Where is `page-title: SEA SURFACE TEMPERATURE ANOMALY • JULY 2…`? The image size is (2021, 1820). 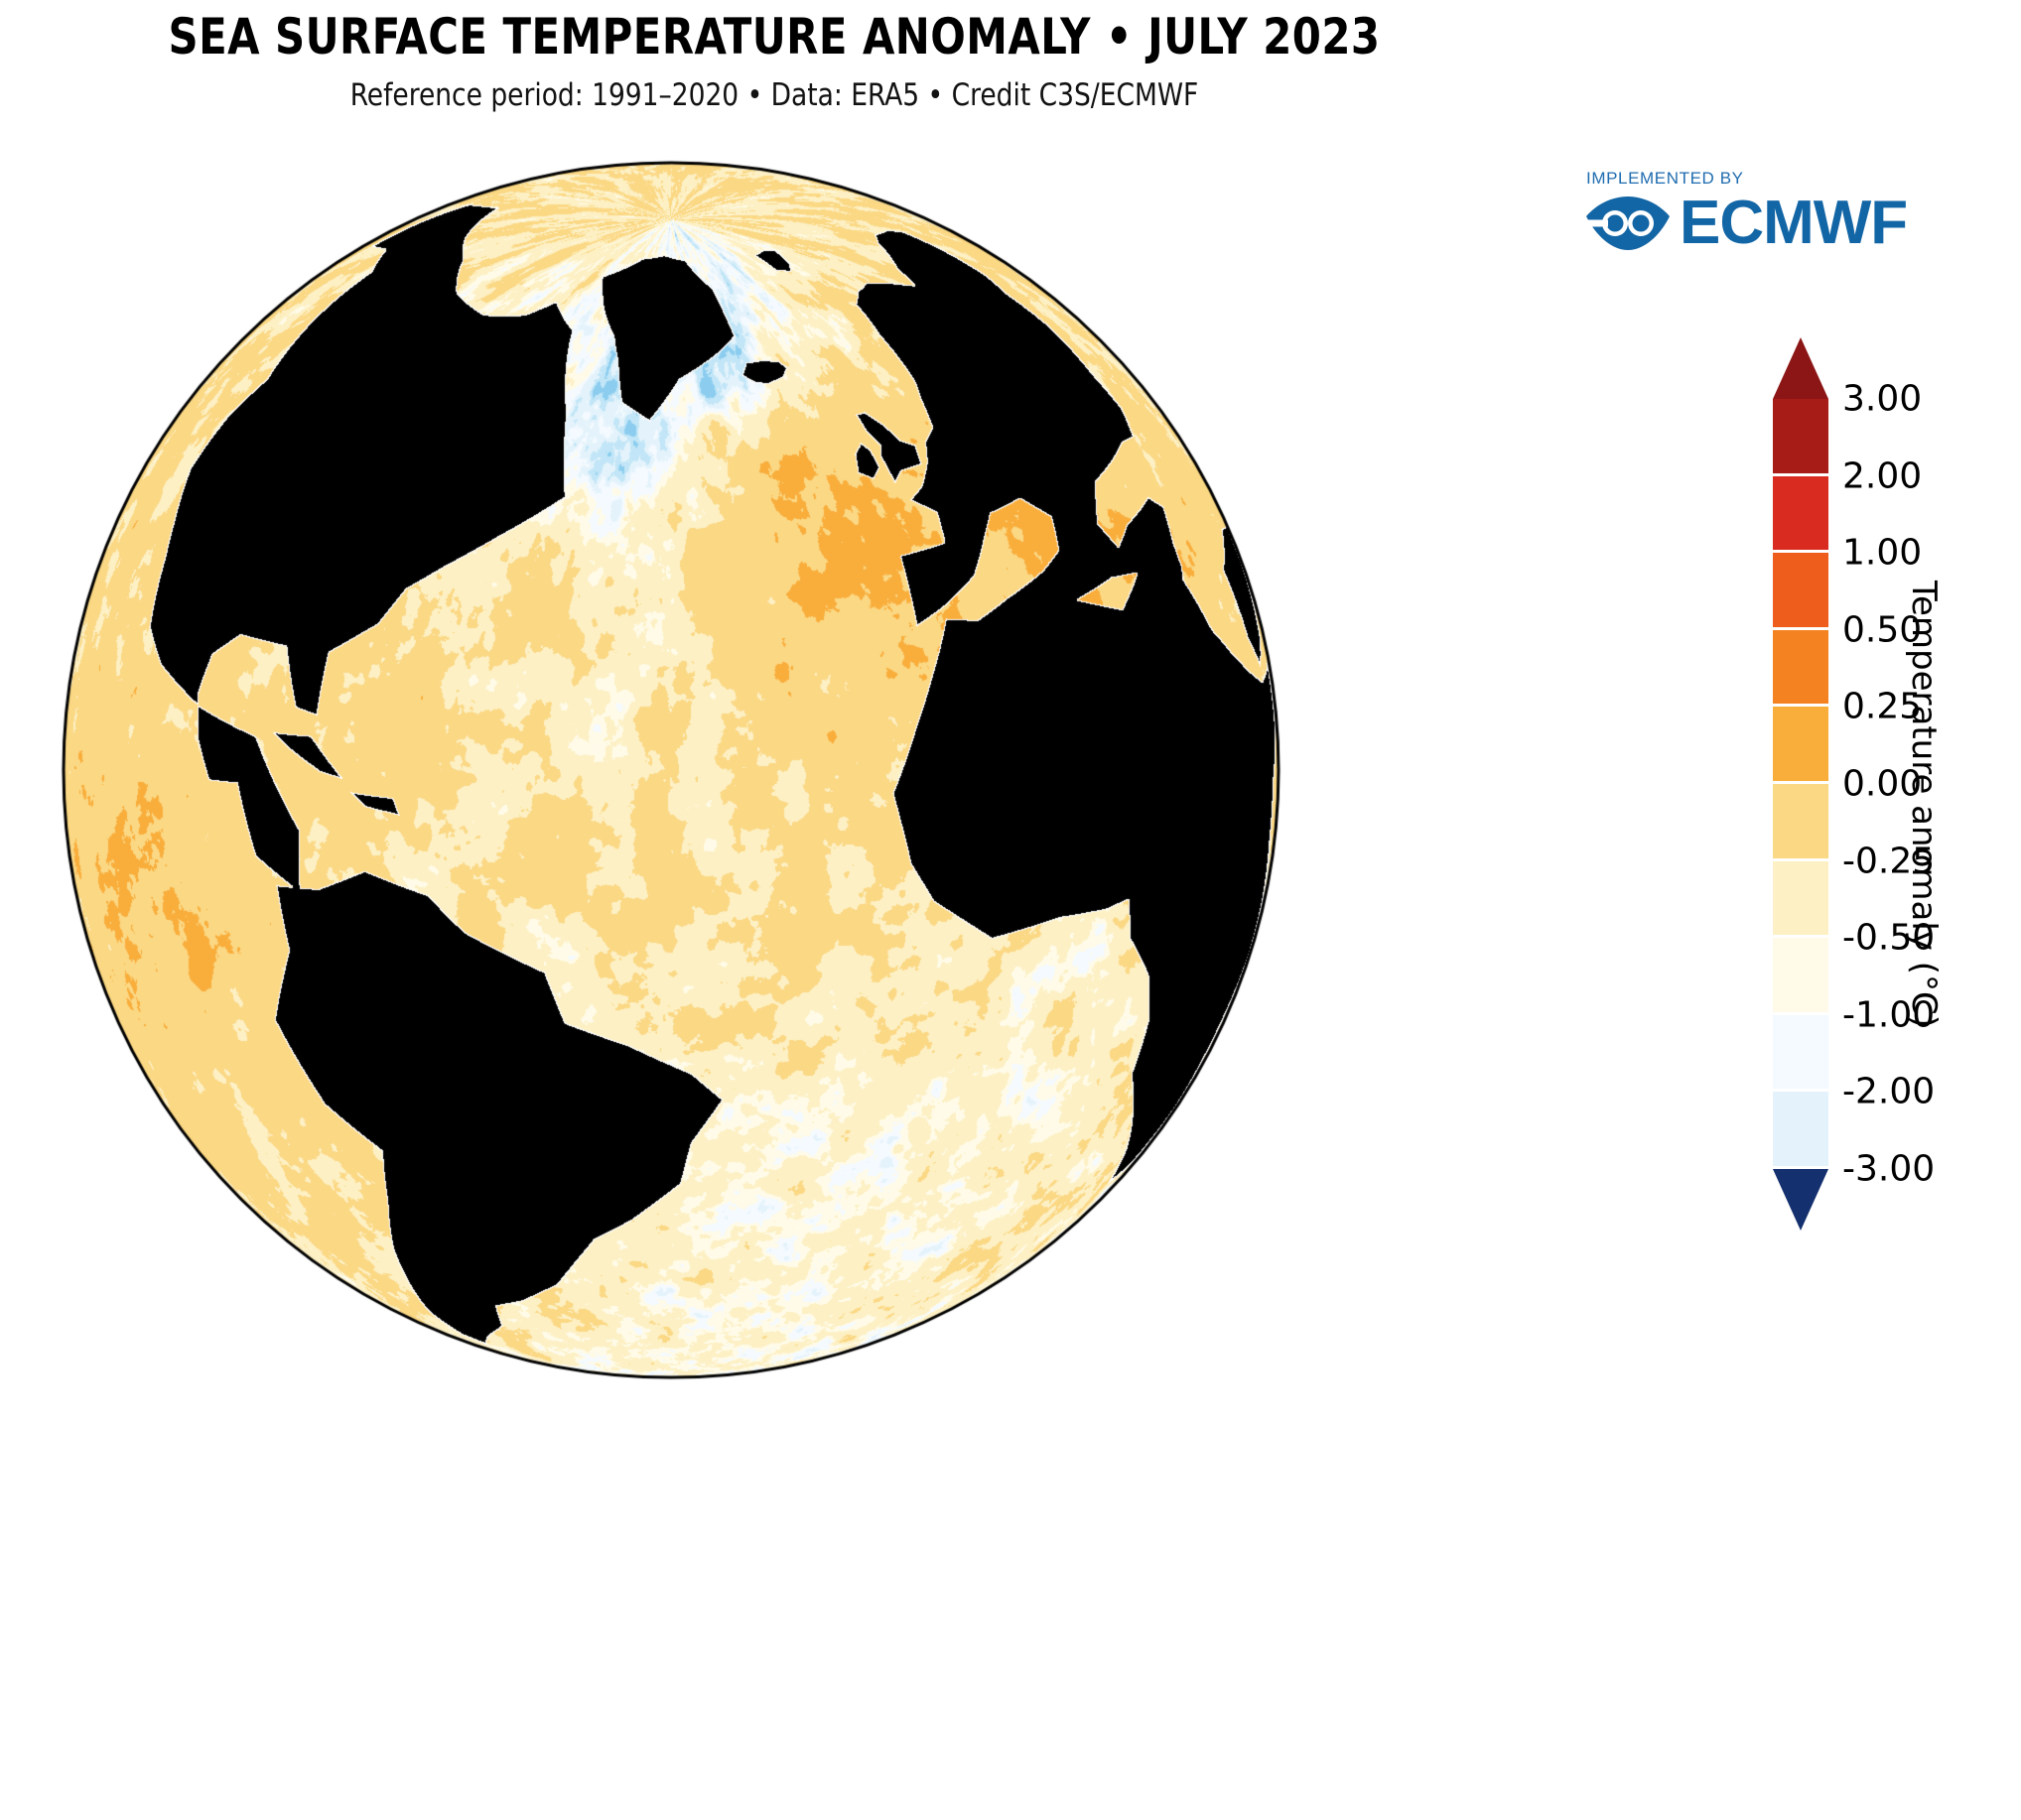
page-title: SEA SURFACE TEMPERATURE ANOMALY • JULY 2… is located at coordinates (774, 36).